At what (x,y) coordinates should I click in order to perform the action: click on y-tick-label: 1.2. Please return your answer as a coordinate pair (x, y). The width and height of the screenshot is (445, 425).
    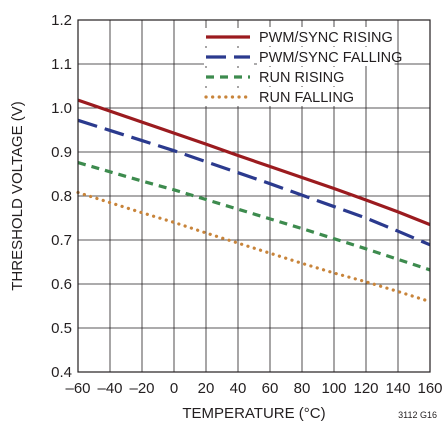
    Looking at the image, I should click on (61, 20).